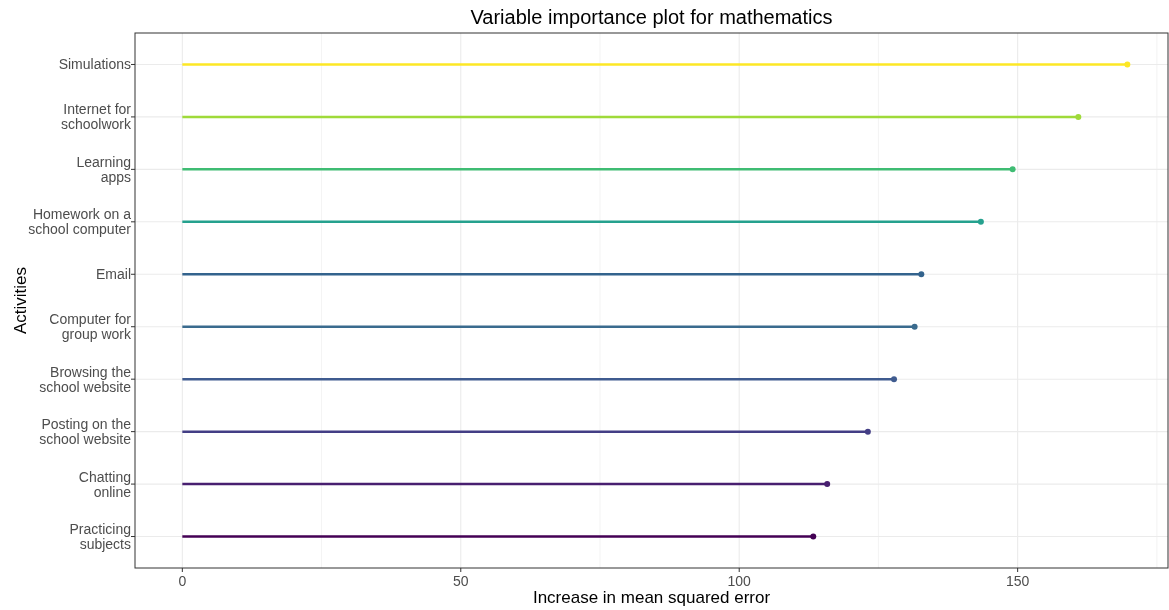  Describe the element at coordinates (460, 581) in the screenshot. I see `x-tick-label: 50` at that location.